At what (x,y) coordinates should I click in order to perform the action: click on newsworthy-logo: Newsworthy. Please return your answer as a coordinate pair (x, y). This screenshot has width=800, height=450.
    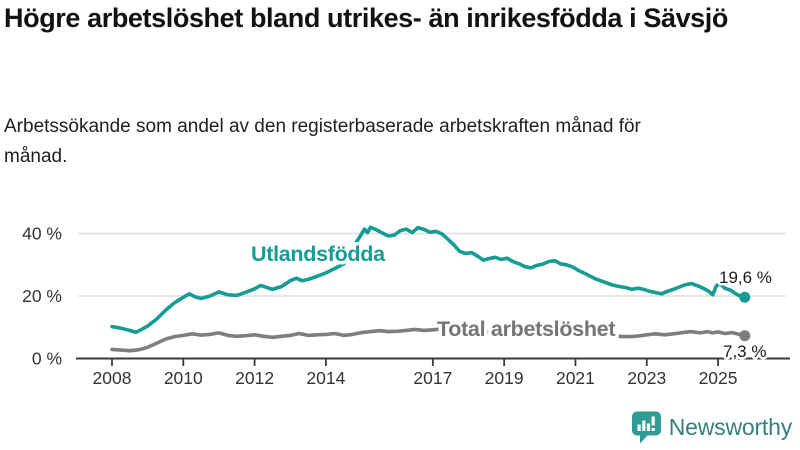
    Looking at the image, I should click on (711, 427).